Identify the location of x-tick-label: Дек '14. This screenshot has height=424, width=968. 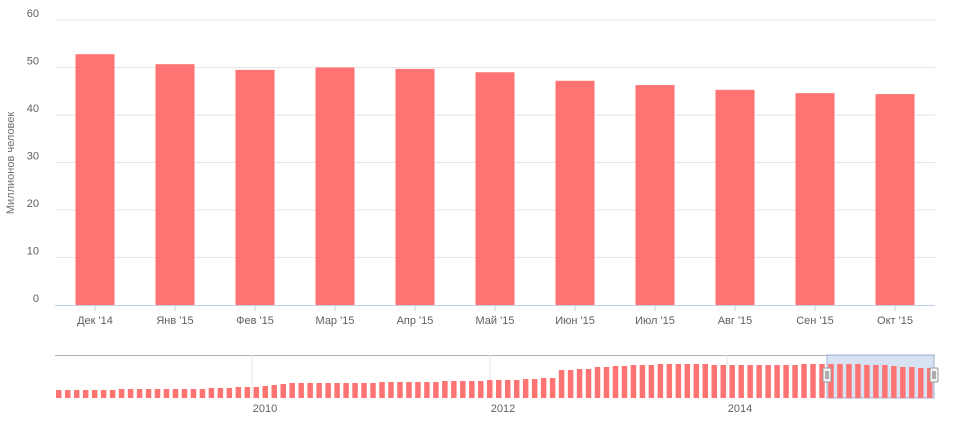
(95, 321).